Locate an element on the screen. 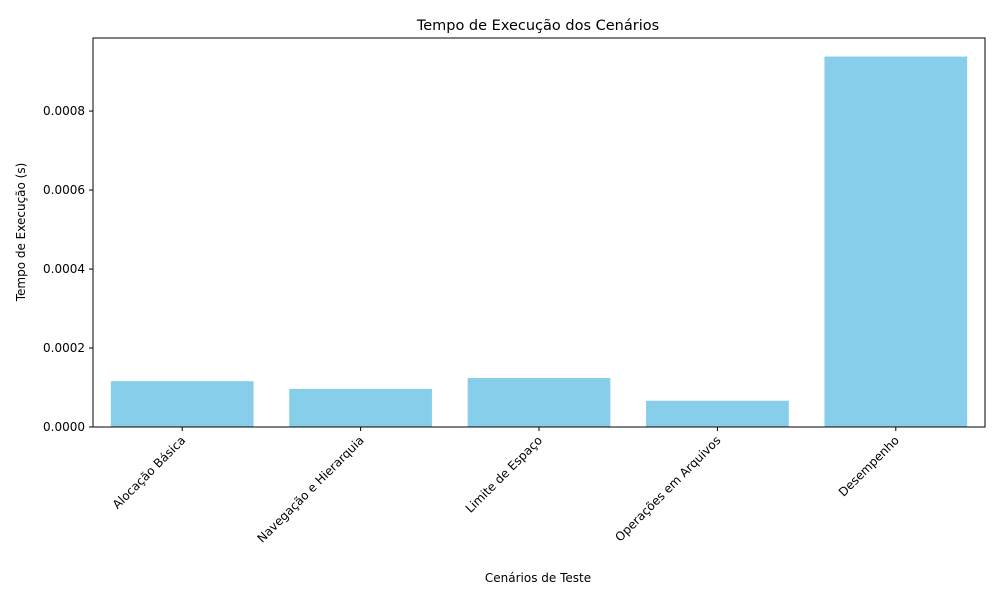 The image size is (1000, 600). chart-title: Tempo de Execução dos Cenários is located at coordinates (537, 26).